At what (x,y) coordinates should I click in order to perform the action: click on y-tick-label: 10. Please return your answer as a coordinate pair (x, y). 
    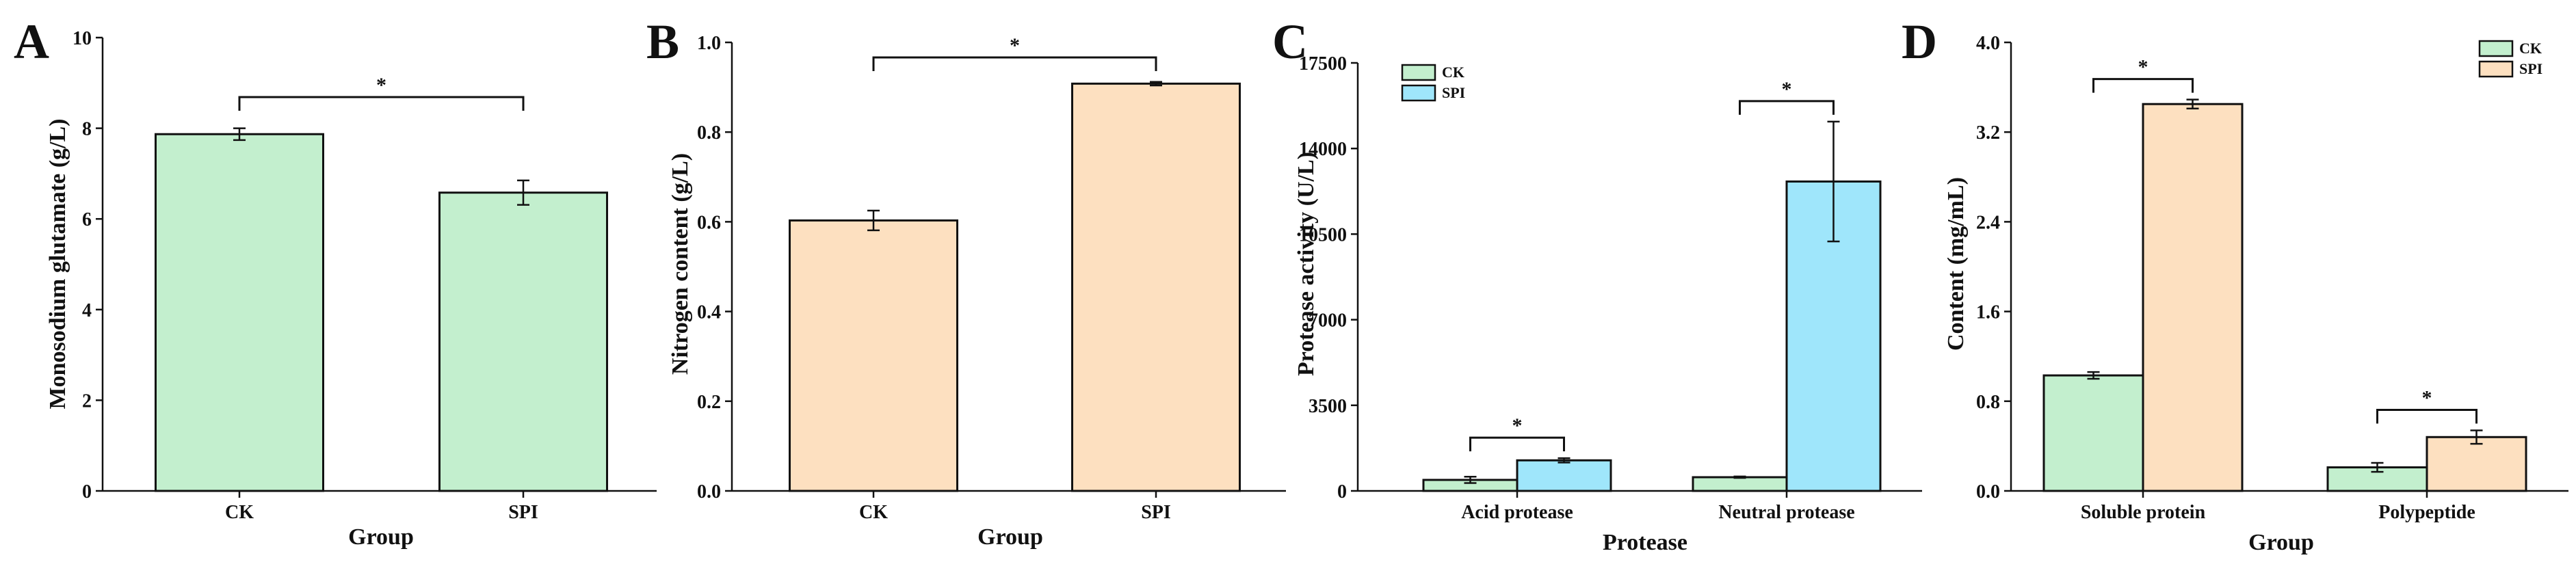
    Looking at the image, I should click on (82, 38).